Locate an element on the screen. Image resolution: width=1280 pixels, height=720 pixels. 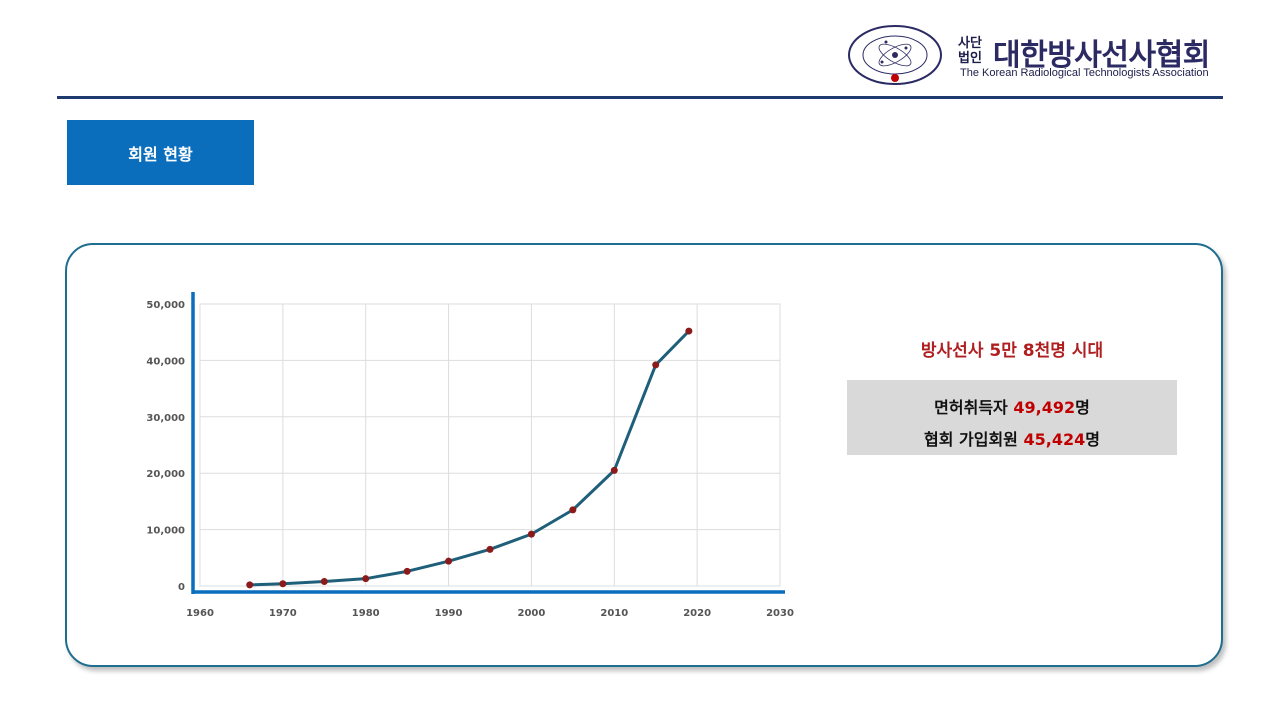
x-tick-label: 1970 is located at coordinates (283, 613).